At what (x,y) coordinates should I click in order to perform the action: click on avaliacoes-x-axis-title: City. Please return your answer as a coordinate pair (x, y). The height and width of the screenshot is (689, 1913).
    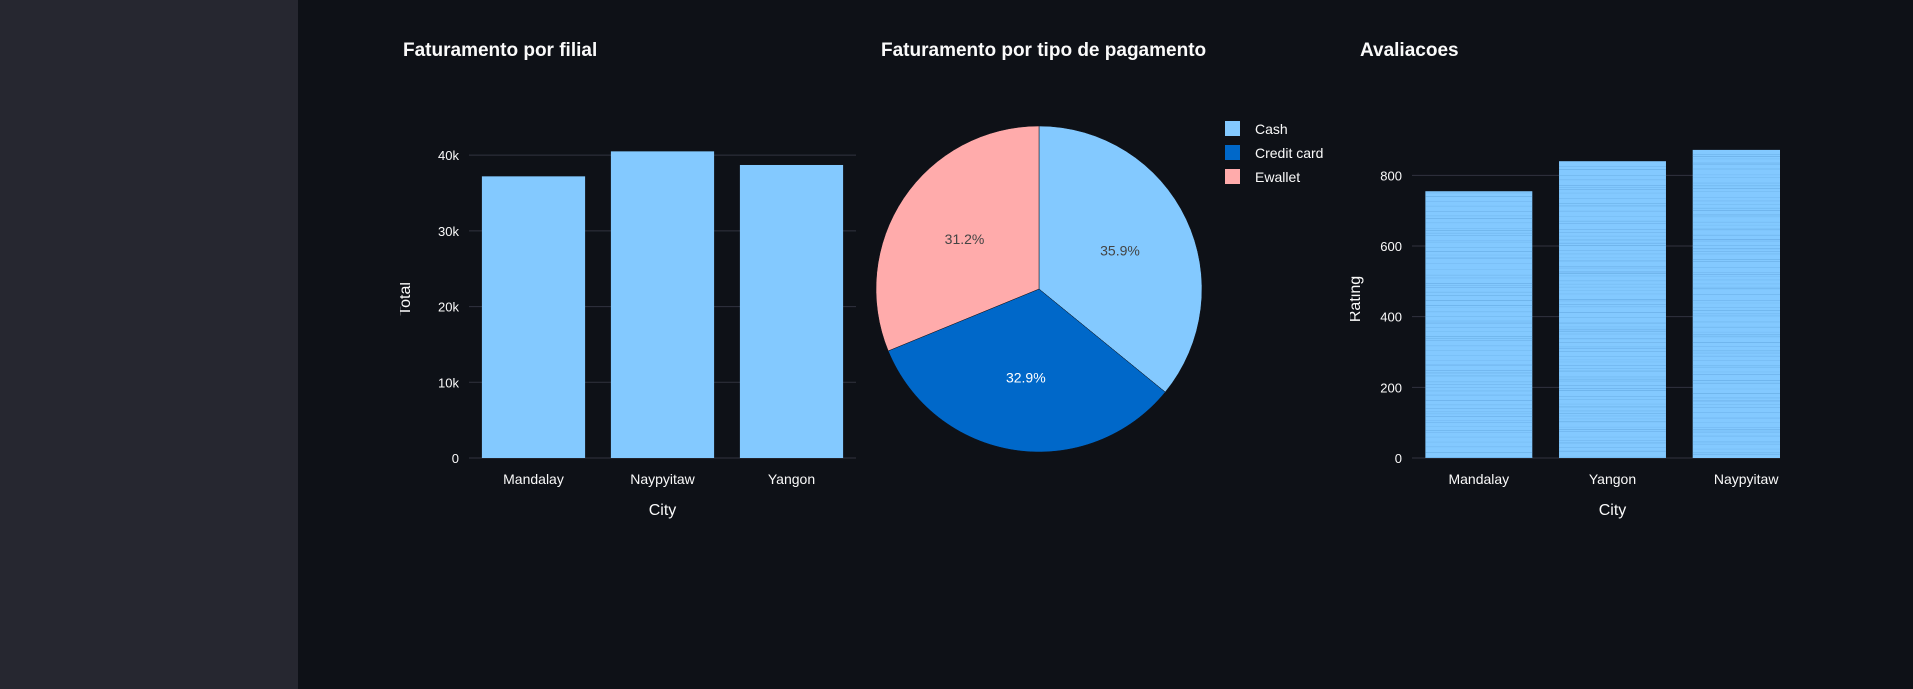
    Looking at the image, I should click on (1613, 510).